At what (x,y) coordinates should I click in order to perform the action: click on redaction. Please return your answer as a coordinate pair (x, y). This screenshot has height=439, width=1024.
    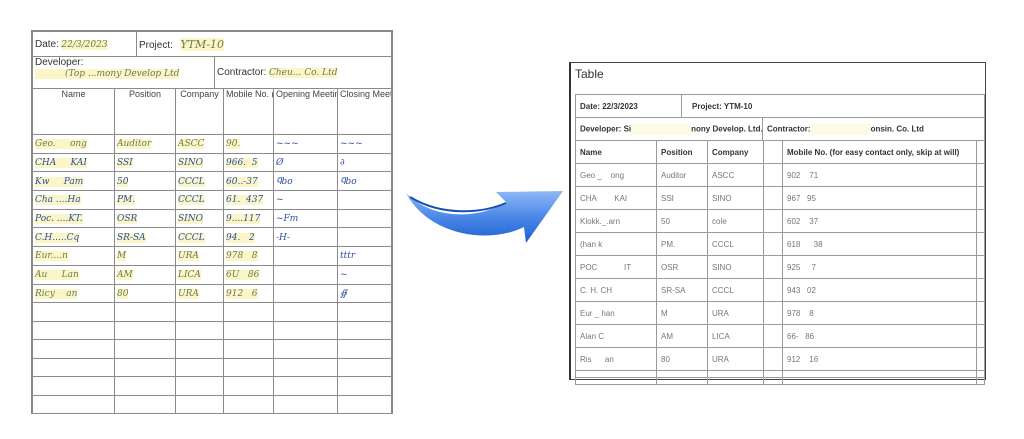
    Looking at the image, I should click on (661, 129).